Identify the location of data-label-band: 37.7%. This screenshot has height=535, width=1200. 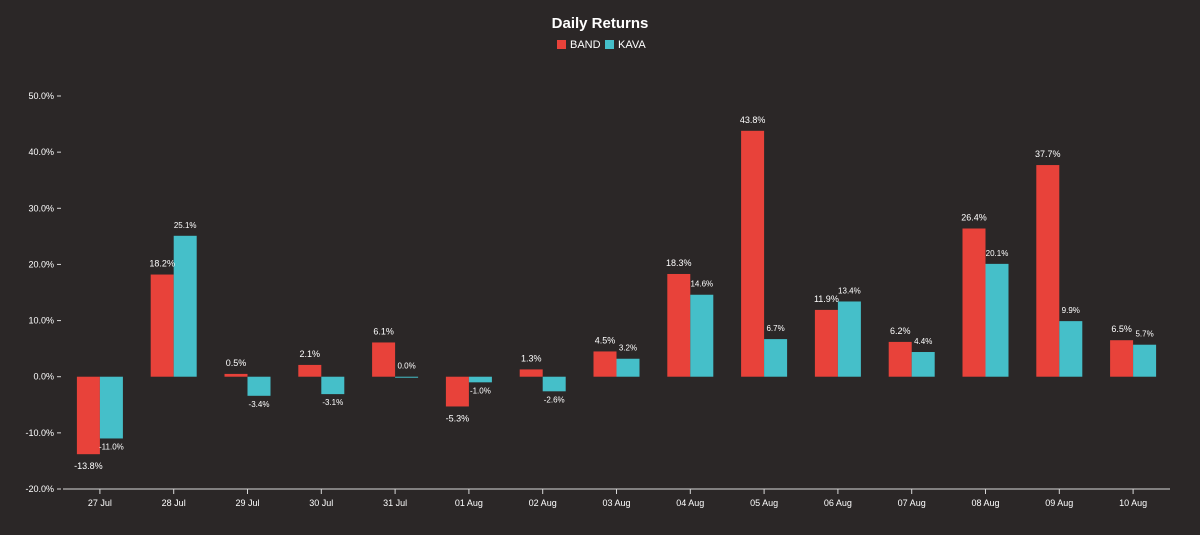
(1048, 154).